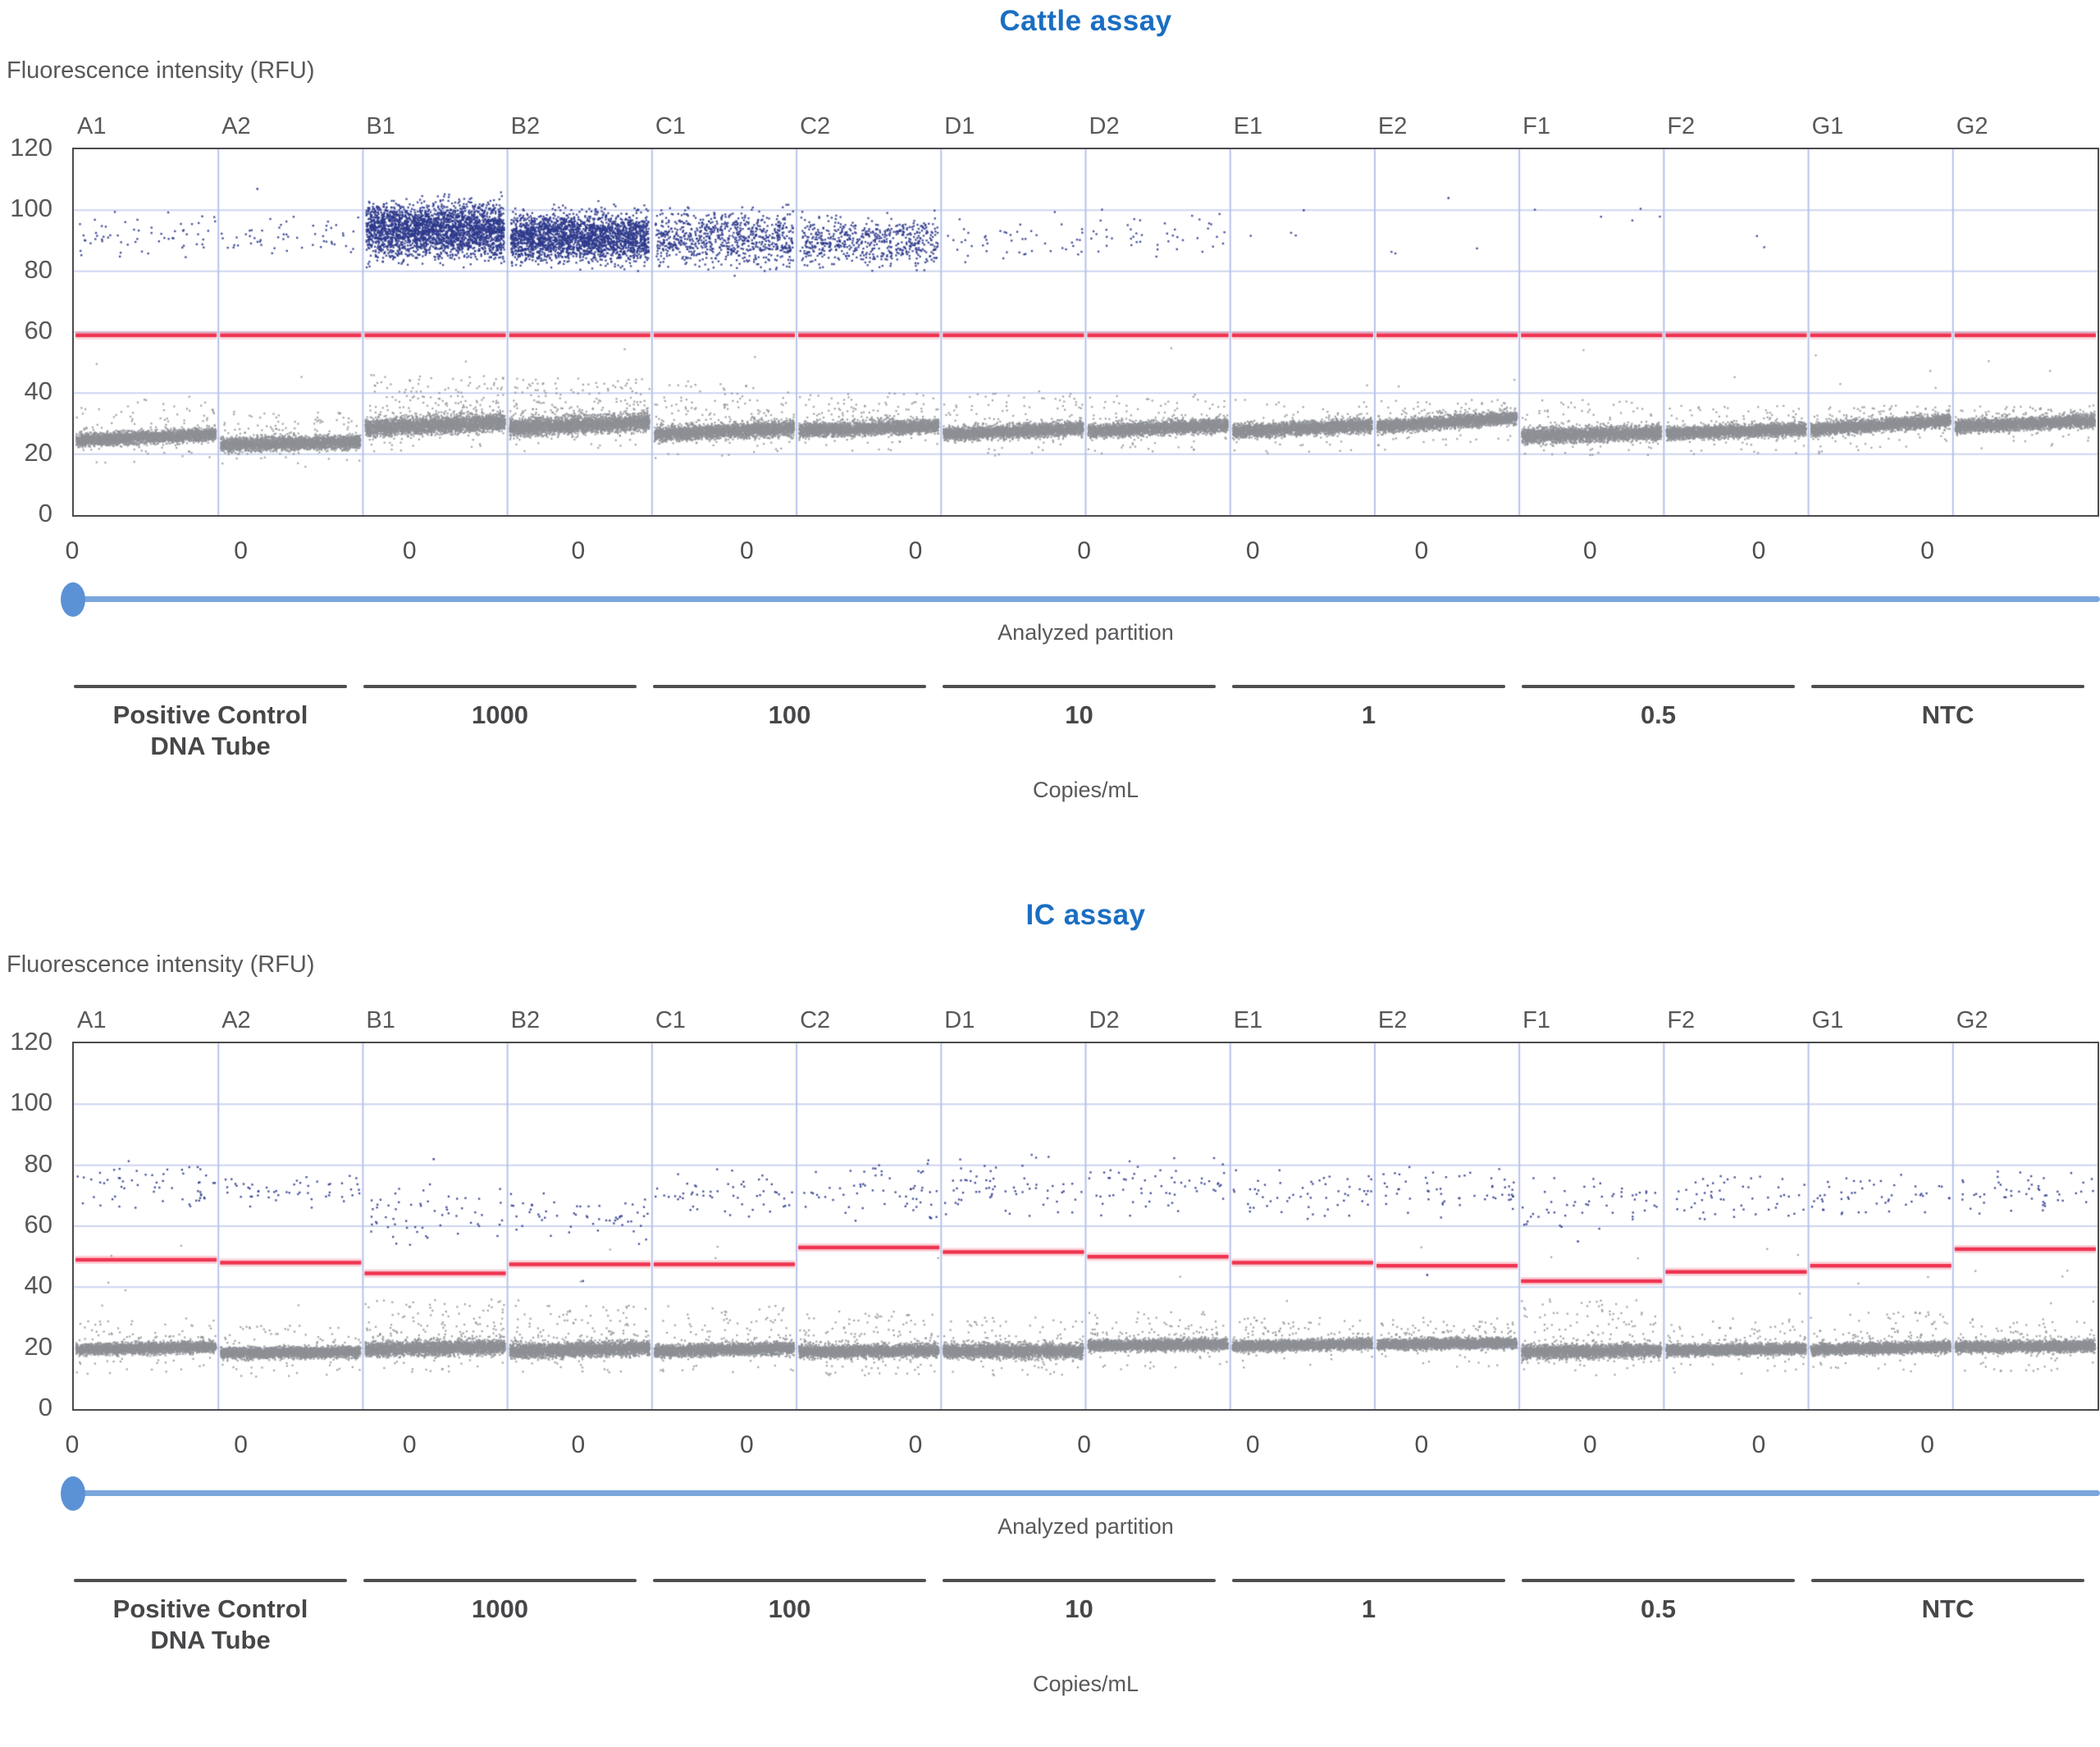 The height and width of the screenshot is (1747, 2100). I want to click on well-header-B2: B2, so click(526, 1020).